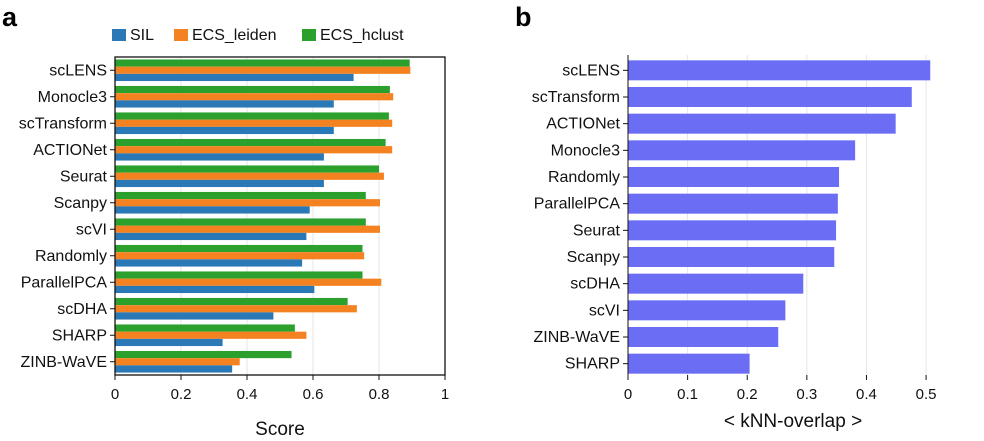  What do you see at coordinates (10, 17) in the screenshot?
I see `panel-a-letter: a` at bounding box center [10, 17].